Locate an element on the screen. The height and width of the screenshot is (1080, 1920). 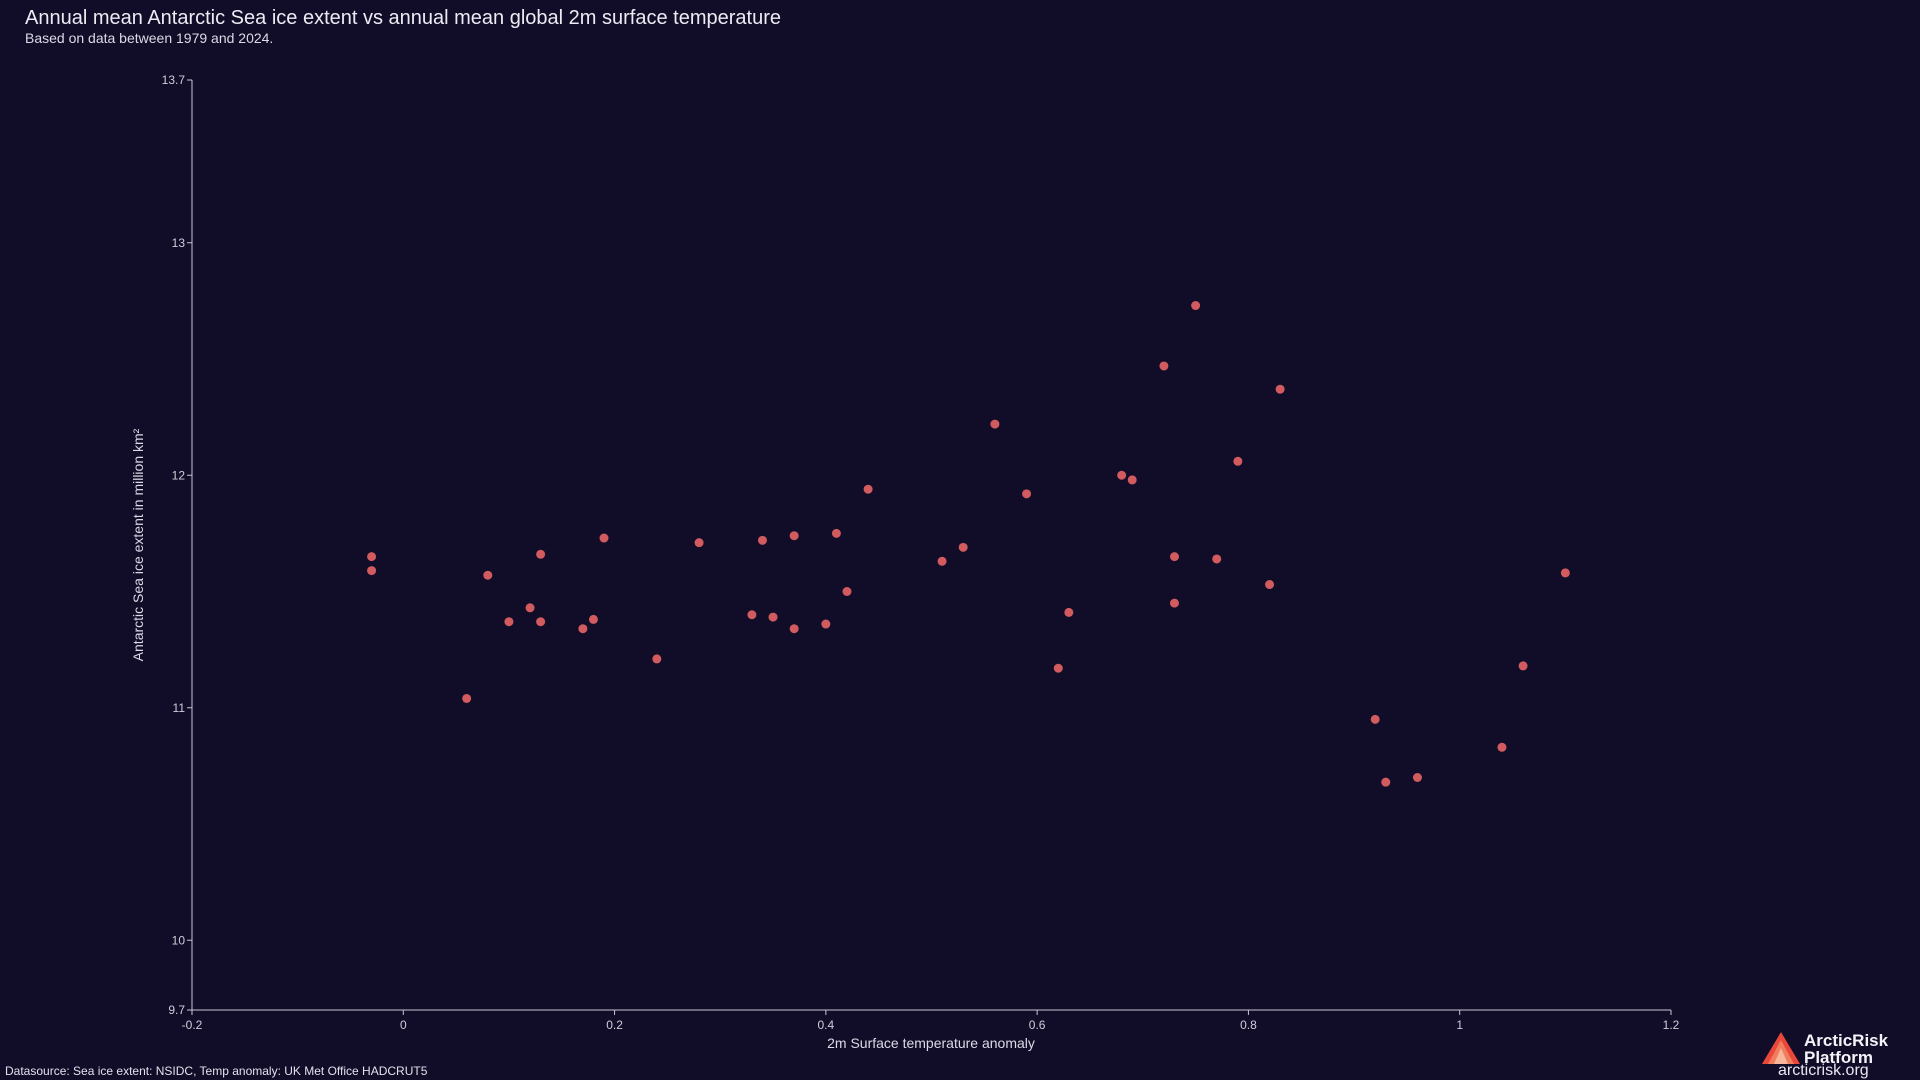
brand-name-line1: ArcticRisk is located at coordinates (1846, 1040).